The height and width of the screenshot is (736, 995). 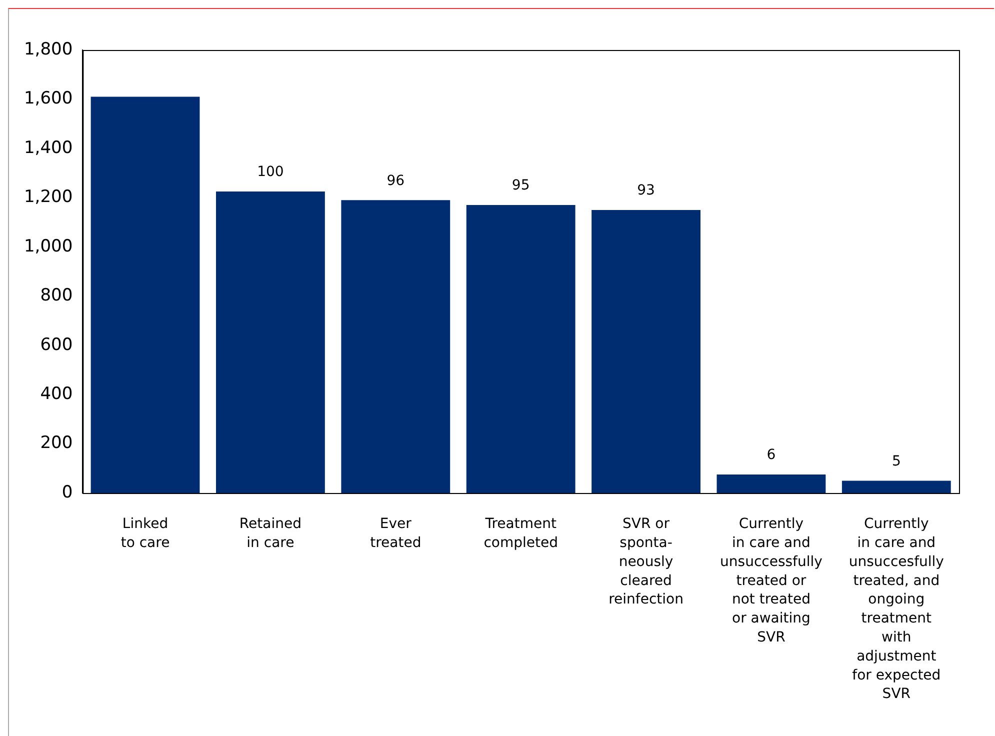 I want to click on y-tick-label: 0, so click(x=67, y=492).